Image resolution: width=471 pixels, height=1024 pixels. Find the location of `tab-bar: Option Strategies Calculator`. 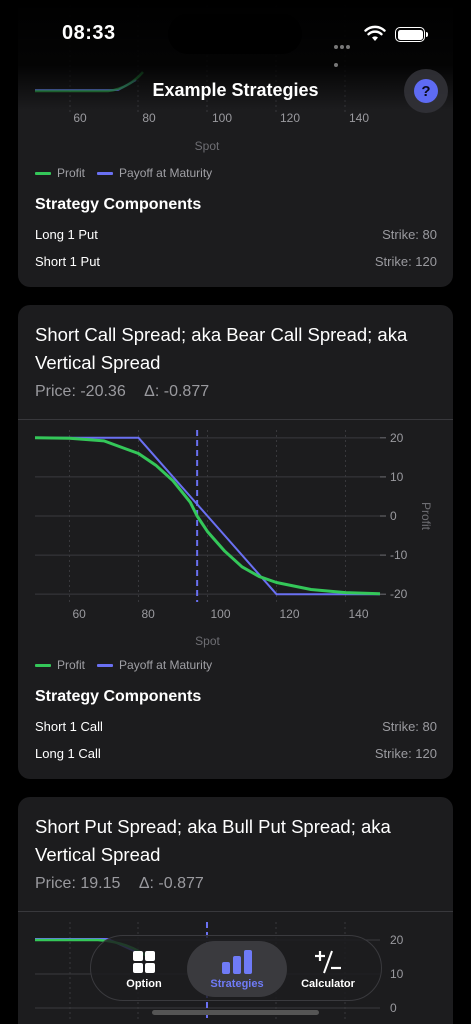

tab-bar: Option Strategies Calculator is located at coordinates (236, 968).